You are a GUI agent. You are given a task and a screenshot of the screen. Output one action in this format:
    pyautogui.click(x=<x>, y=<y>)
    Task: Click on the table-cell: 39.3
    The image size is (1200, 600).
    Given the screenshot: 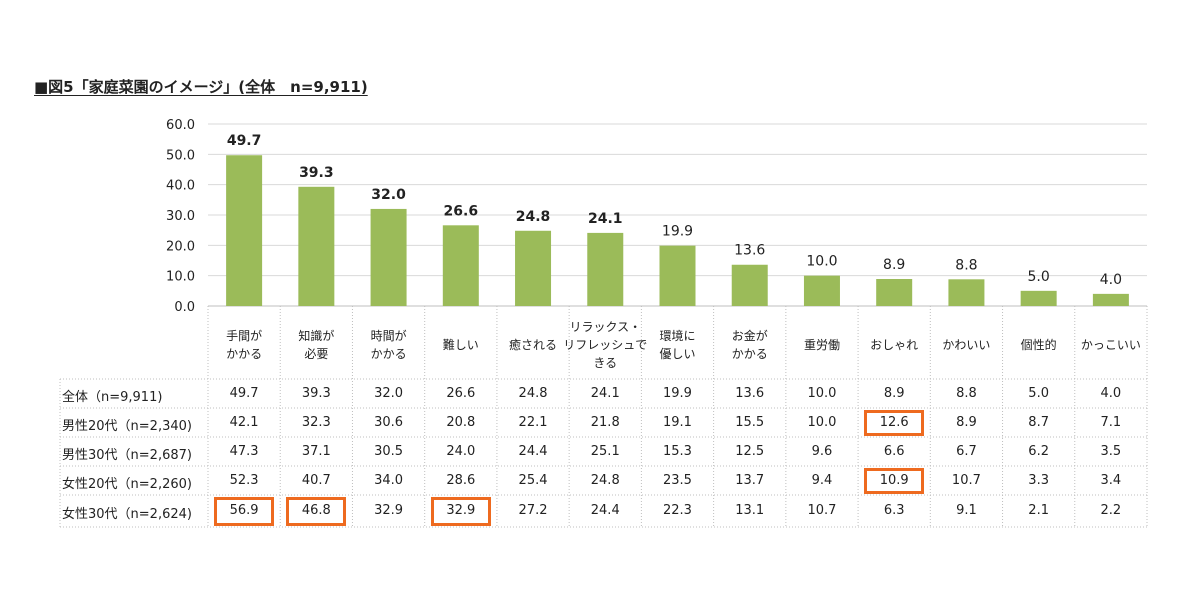 What is the action you would take?
    pyautogui.click(x=316, y=393)
    